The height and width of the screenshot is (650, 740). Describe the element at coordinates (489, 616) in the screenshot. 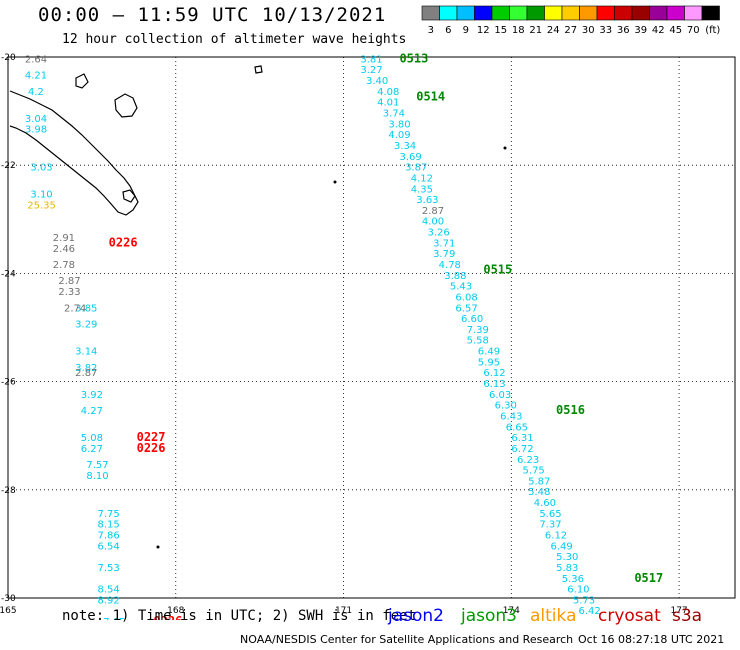

I see `legend-jason3: jason3` at that location.